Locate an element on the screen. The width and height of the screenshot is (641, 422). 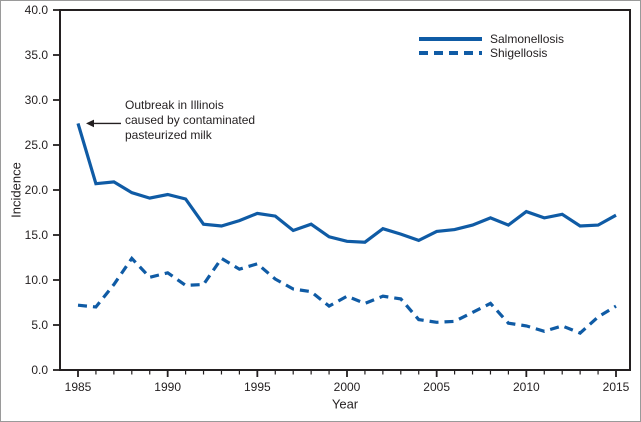
legend-item-salmonellosis: Salmonellosis is located at coordinates (491, 39).